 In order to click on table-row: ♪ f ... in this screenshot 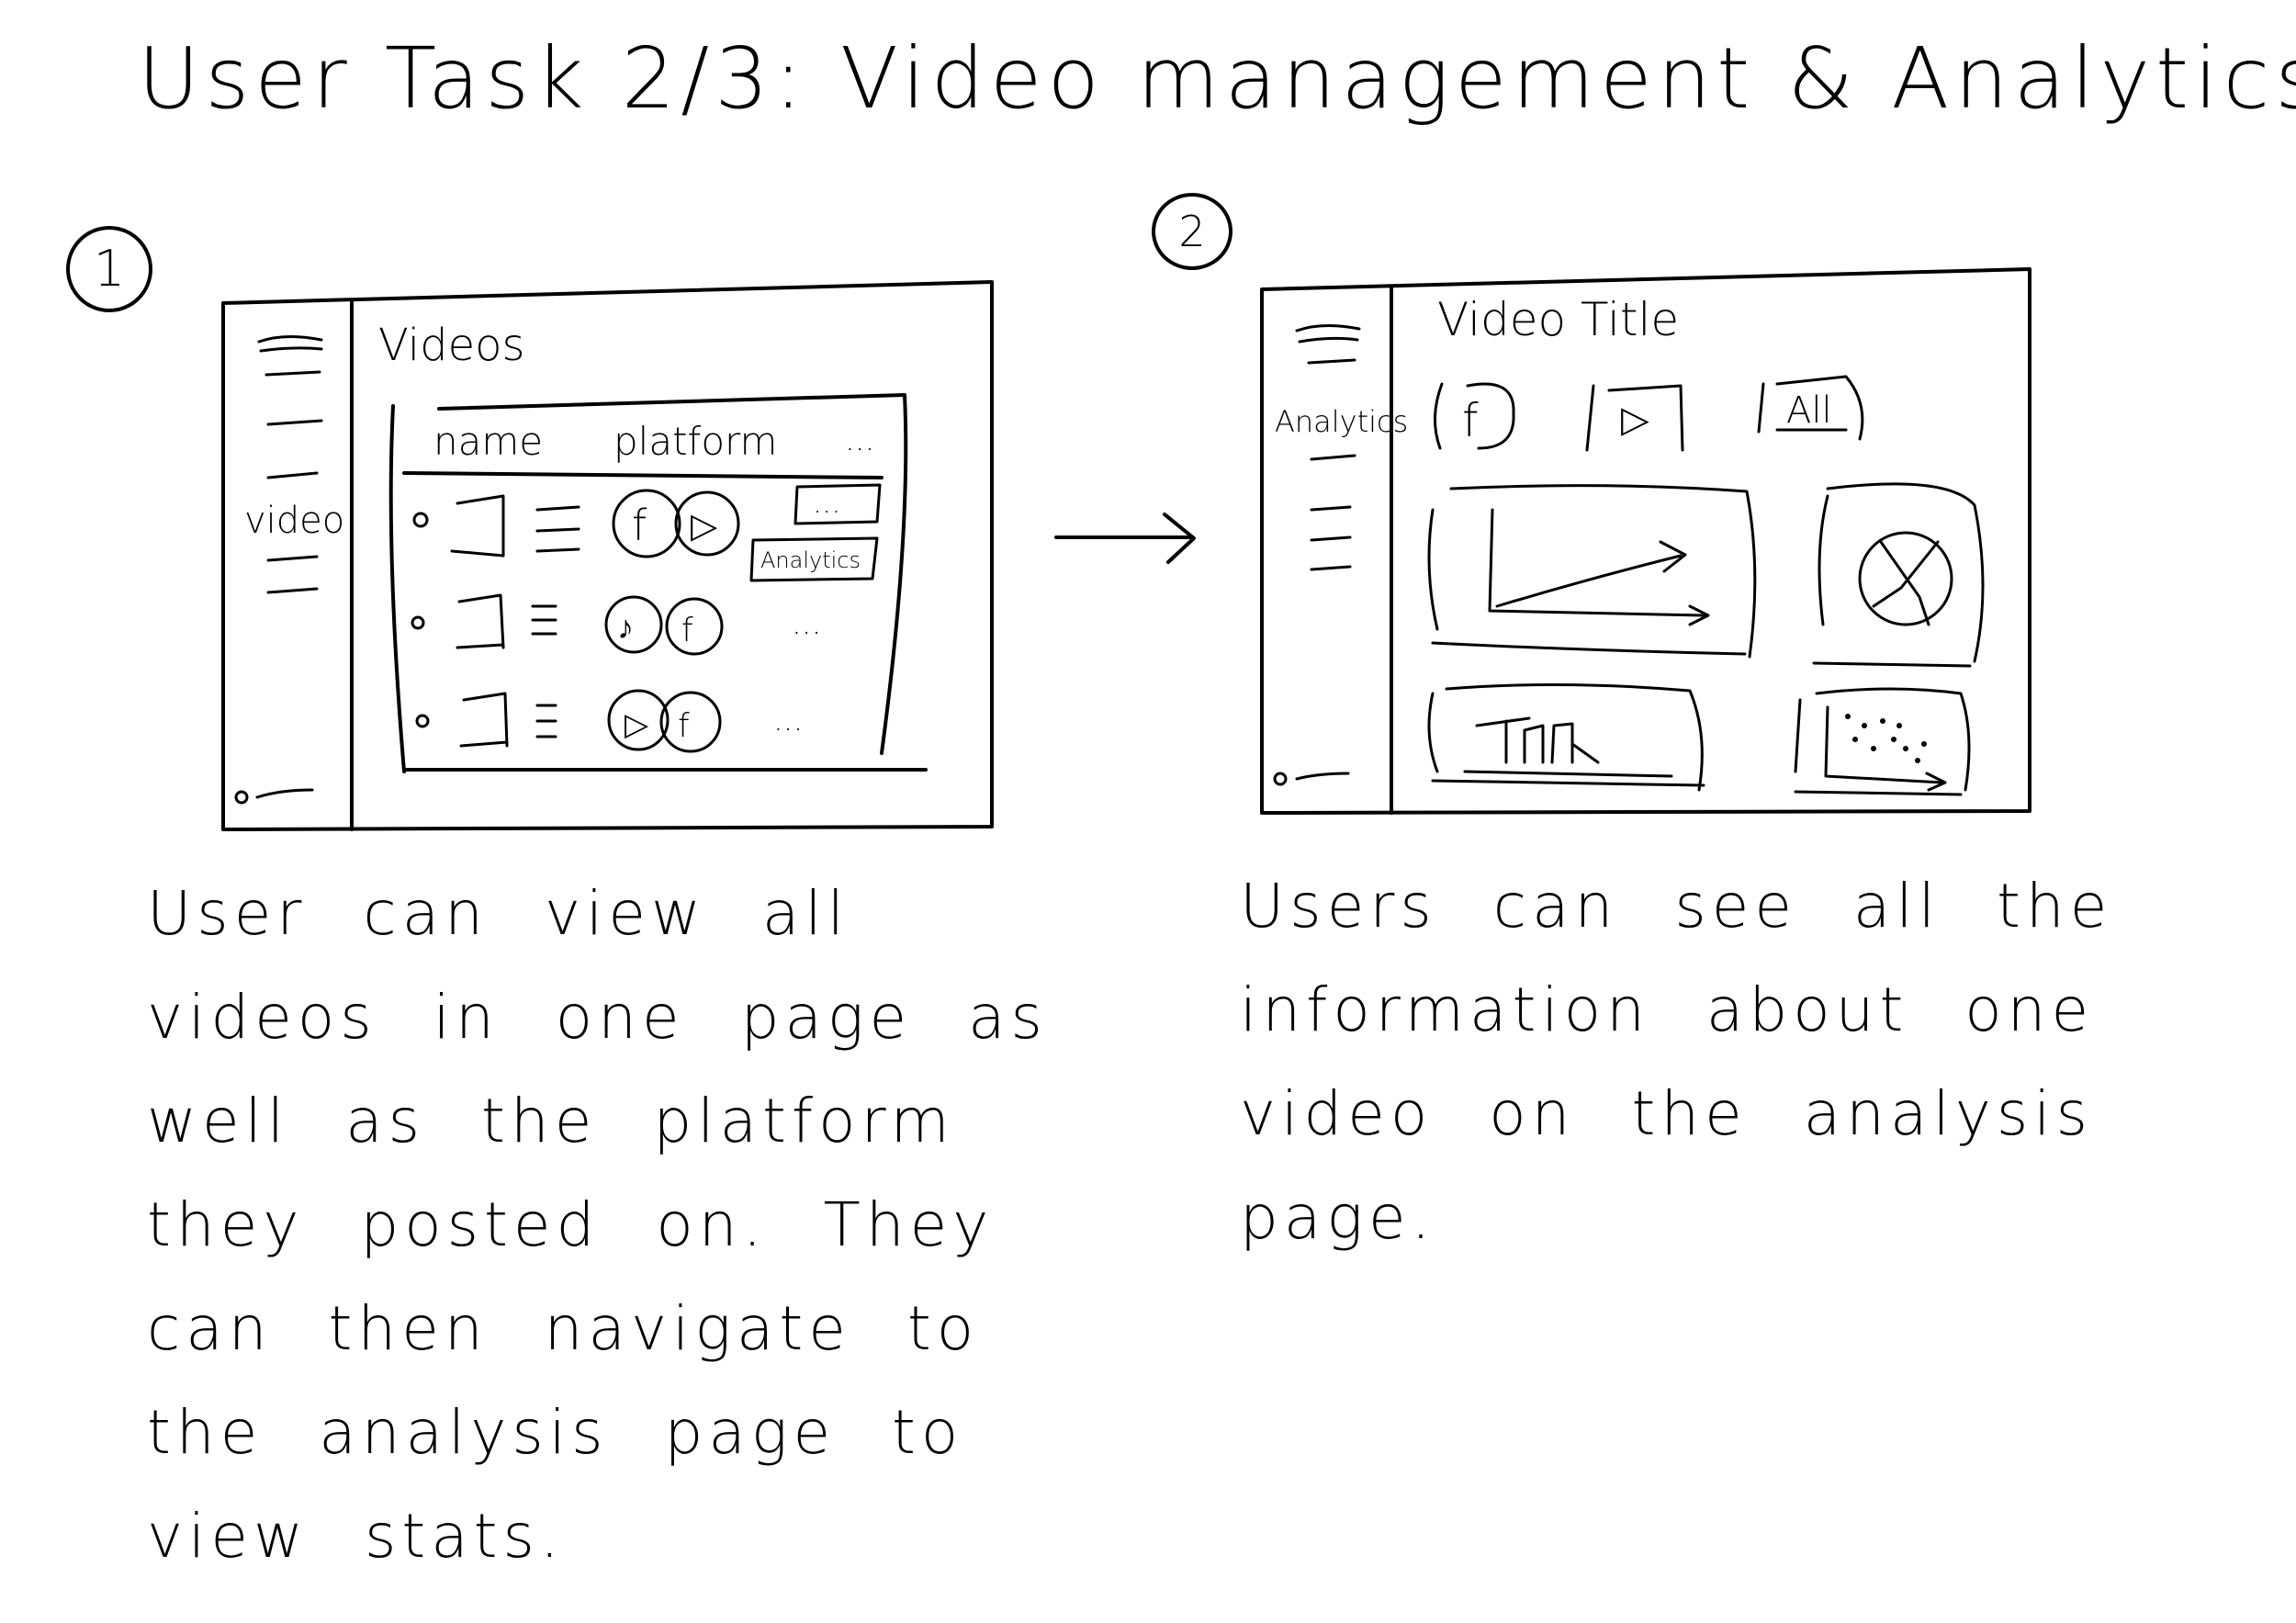, I will do `click(616, 624)`.